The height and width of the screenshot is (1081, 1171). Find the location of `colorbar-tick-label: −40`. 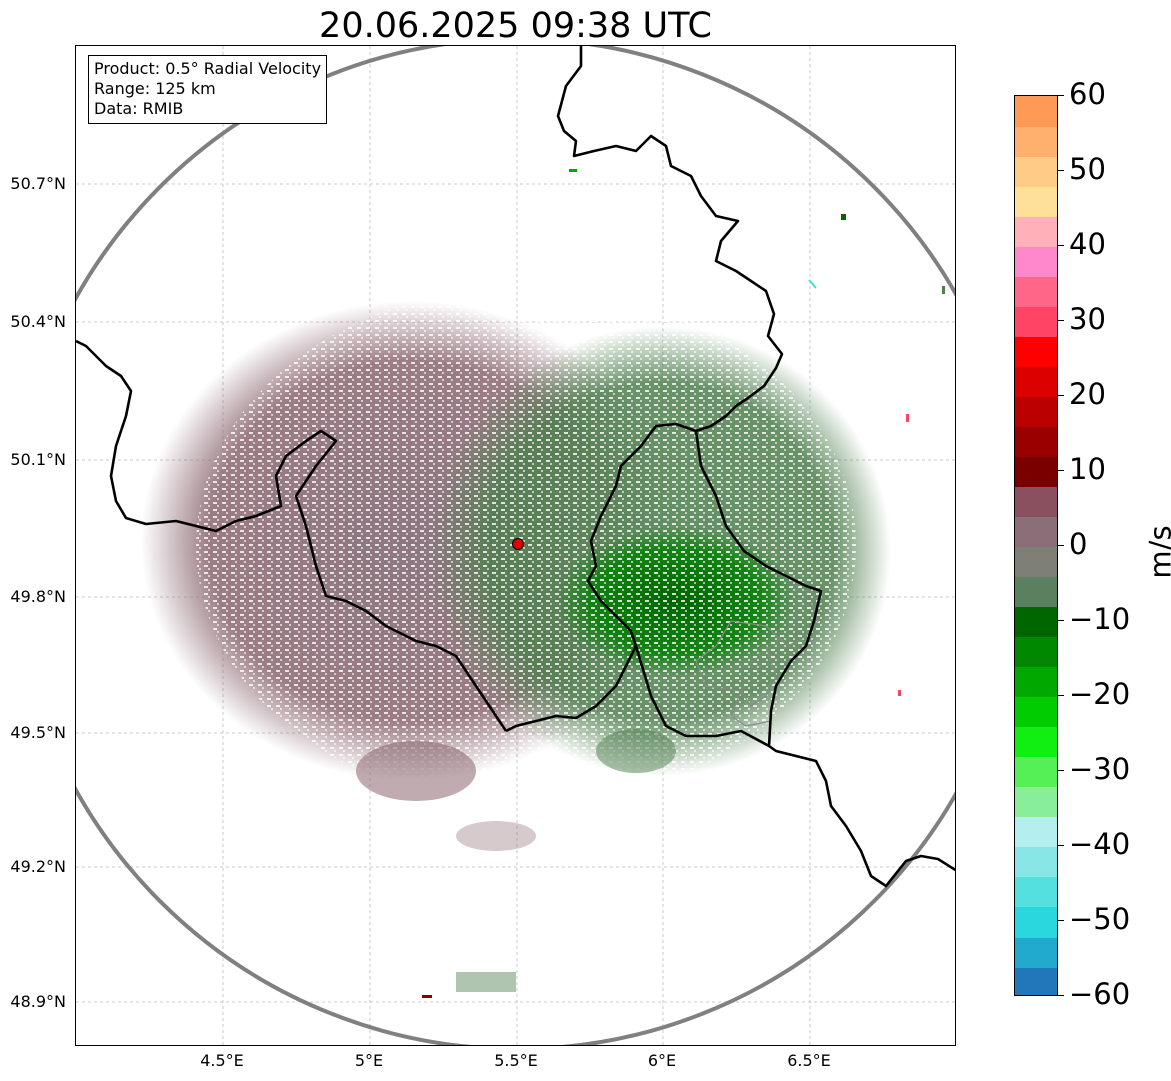

colorbar-tick-label: −40 is located at coordinates (1100, 844).